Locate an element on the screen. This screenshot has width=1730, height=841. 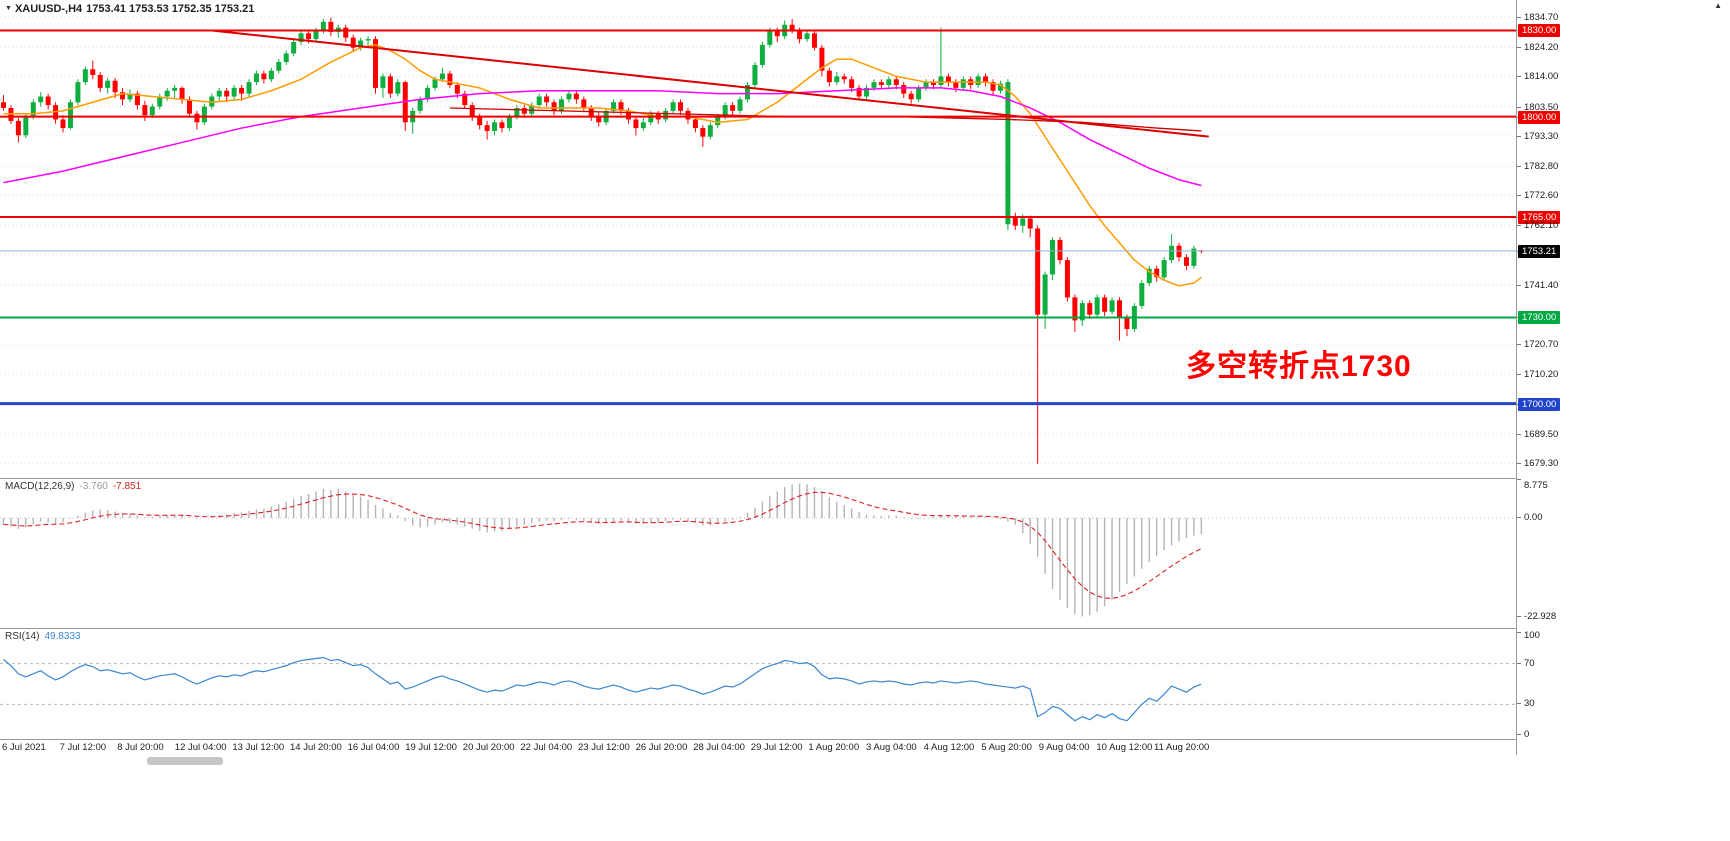
rsi-panel: RSI(14) 49.8333 is located at coordinates (758, 683).